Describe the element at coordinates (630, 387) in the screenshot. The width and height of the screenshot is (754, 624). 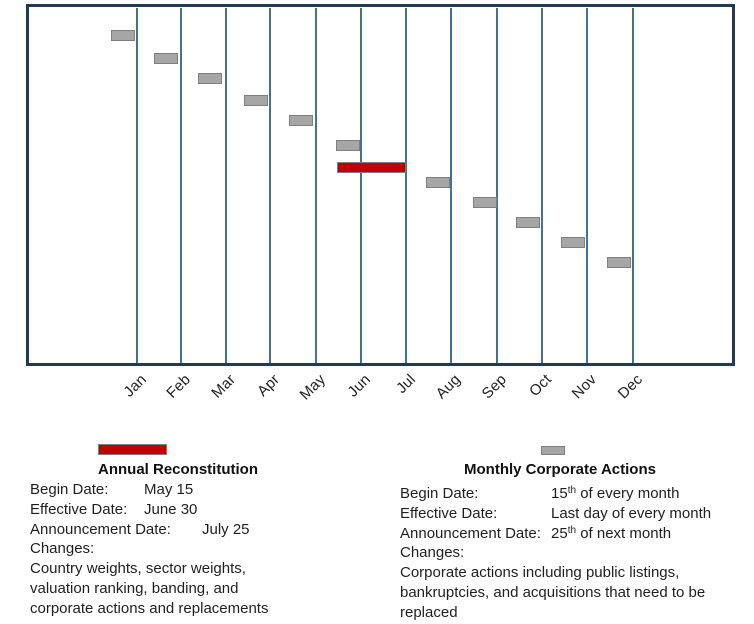
I see `axis-label-dec: Dec` at that location.